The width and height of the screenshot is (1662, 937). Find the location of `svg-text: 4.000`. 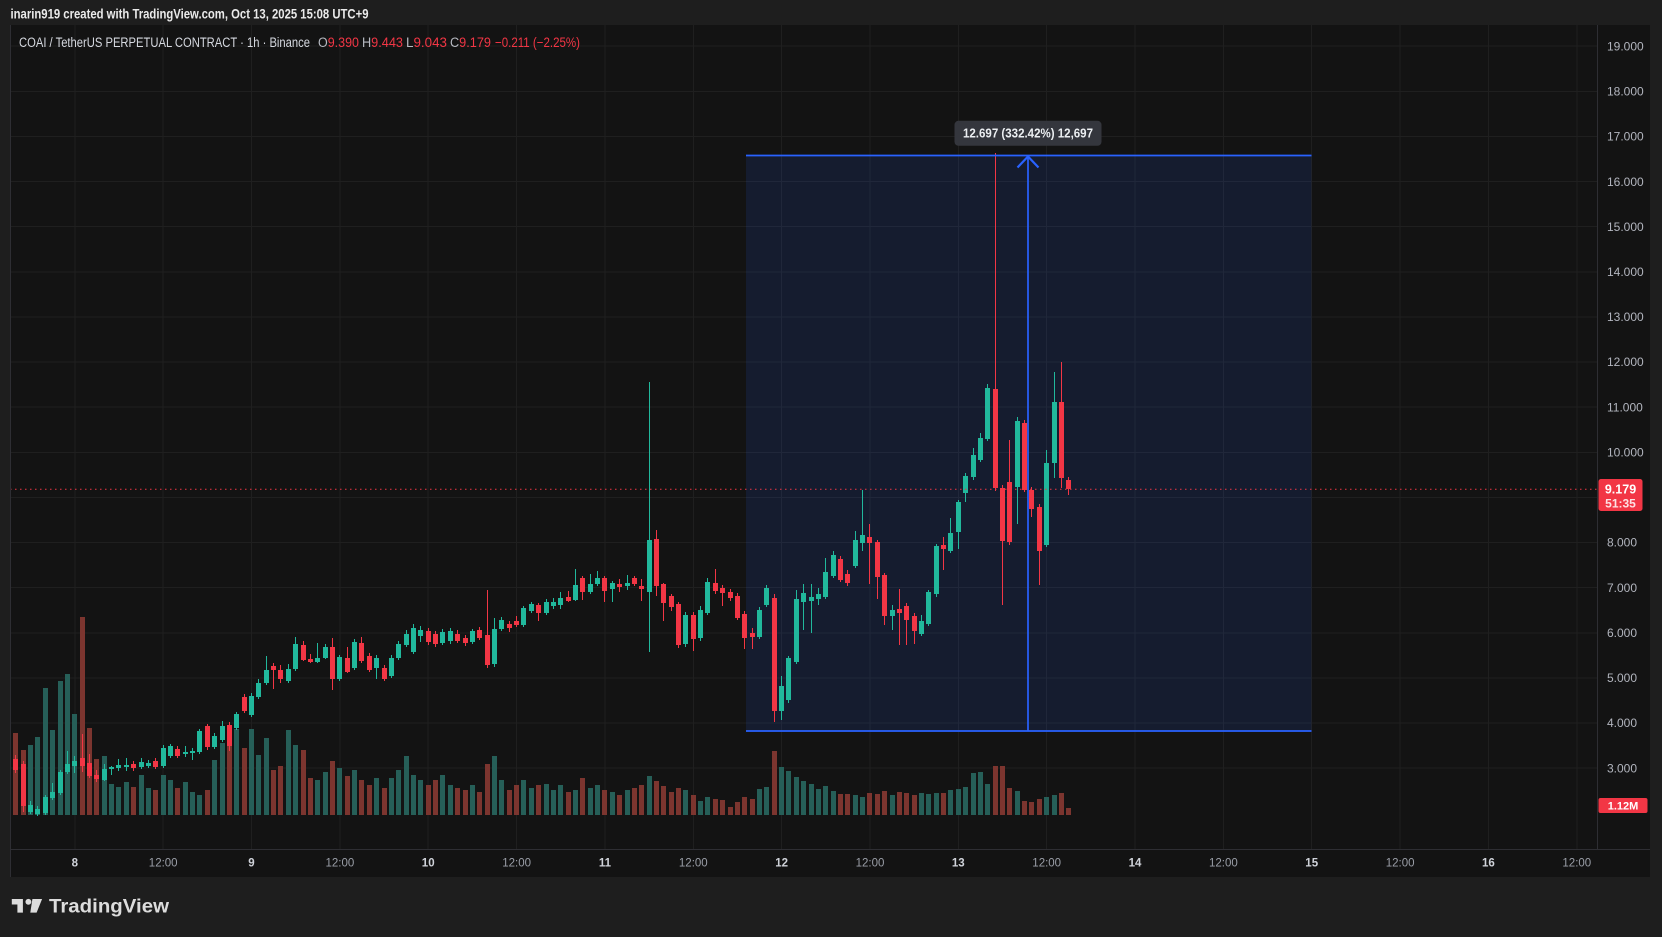

svg-text: 4.000 is located at coordinates (1622, 723).